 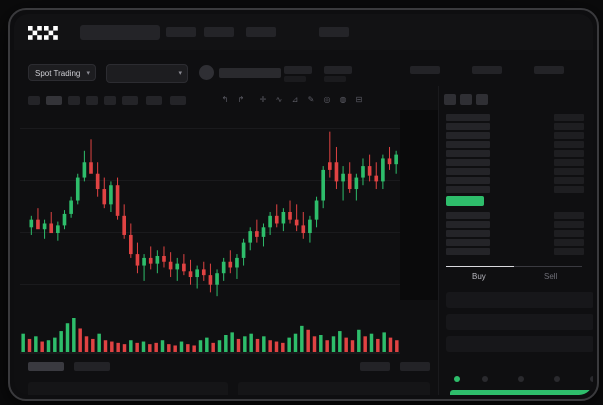 What do you see at coordinates (519, 300) in the screenshot?
I see `order-type-field` at bounding box center [519, 300].